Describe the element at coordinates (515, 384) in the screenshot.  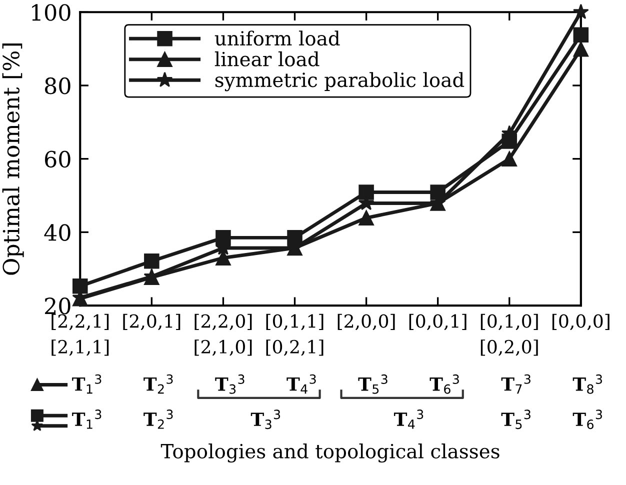
I see `text: T$_{7}$$^{3}$` at that location.